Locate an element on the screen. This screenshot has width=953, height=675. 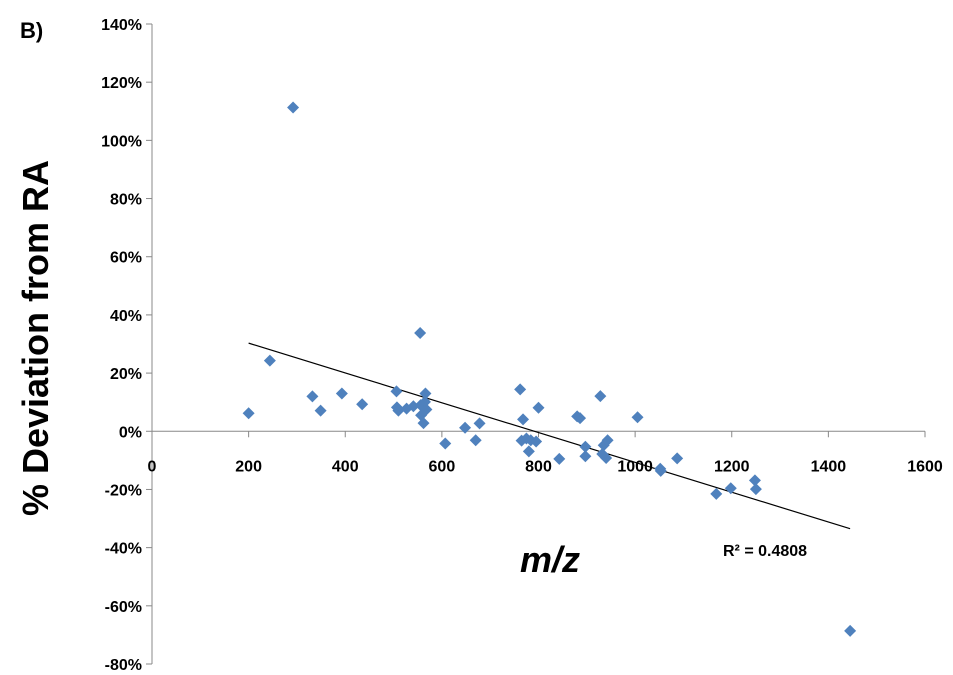
x-axis-label: m/z is located at coordinates (550, 559).